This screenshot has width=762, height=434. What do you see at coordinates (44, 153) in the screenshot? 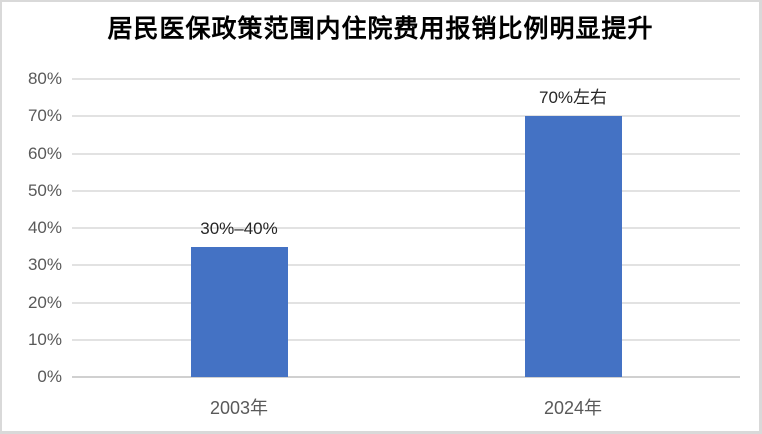
I see `y-tick-label: 60%` at bounding box center [44, 153].